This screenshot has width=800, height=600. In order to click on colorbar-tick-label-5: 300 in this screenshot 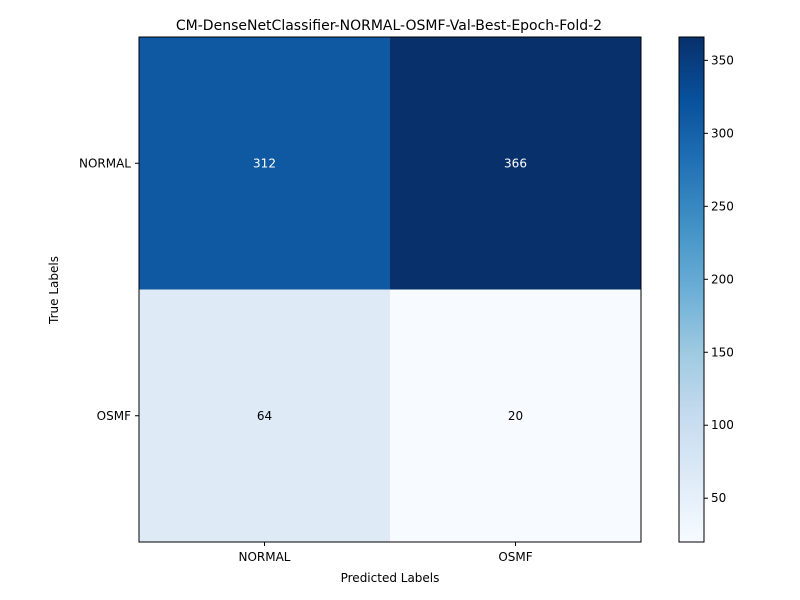, I will do `click(722, 133)`.